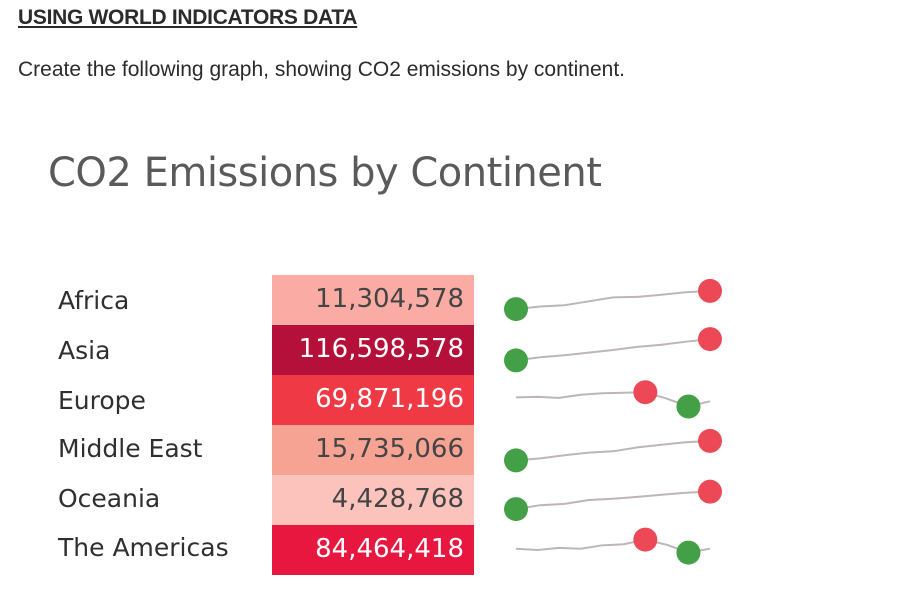 The height and width of the screenshot is (612, 910). Describe the element at coordinates (102, 400) in the screenshot. I see `row-label-europe: Europe` at that location.